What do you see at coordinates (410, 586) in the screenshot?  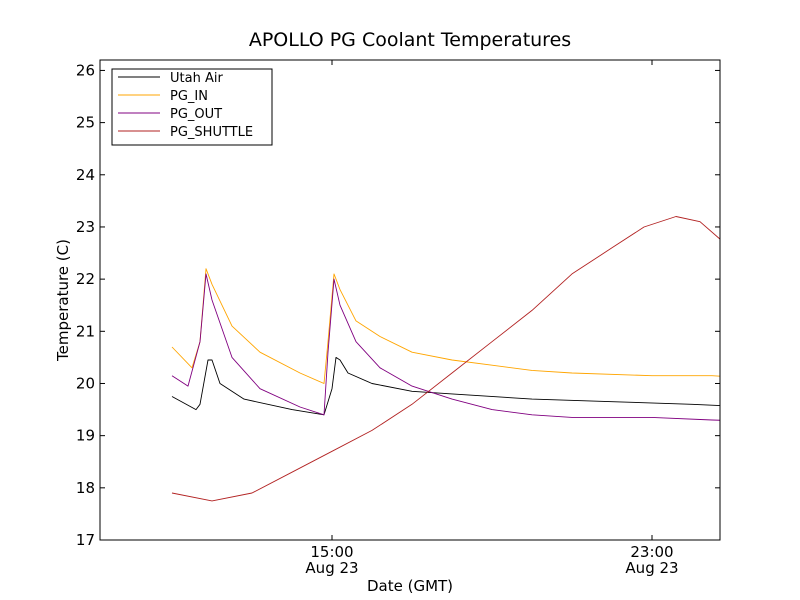 I see `x-axis-label: Date (GMT)` at bounding box center [410, 586].